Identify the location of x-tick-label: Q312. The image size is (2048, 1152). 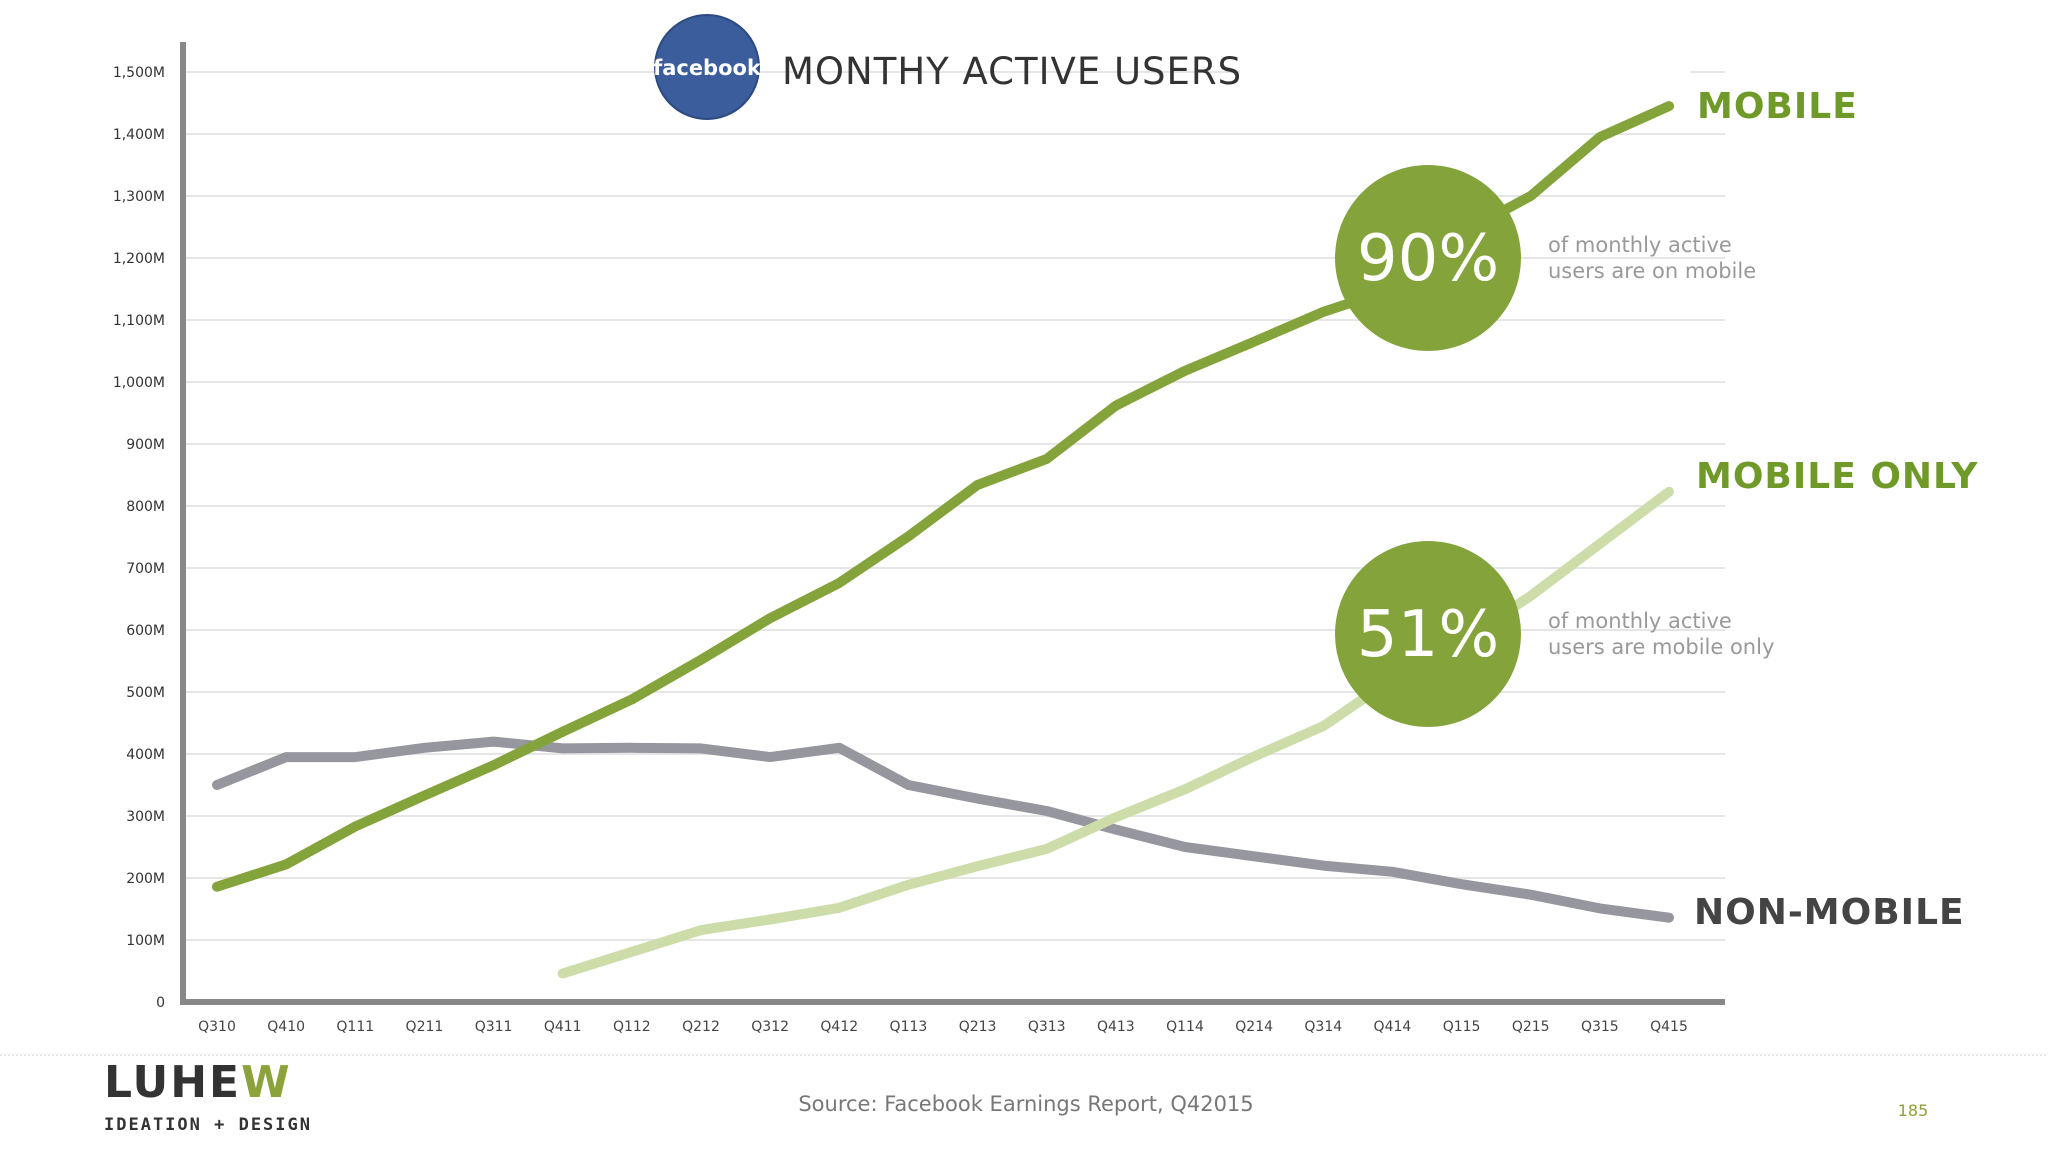
(770, 1027).